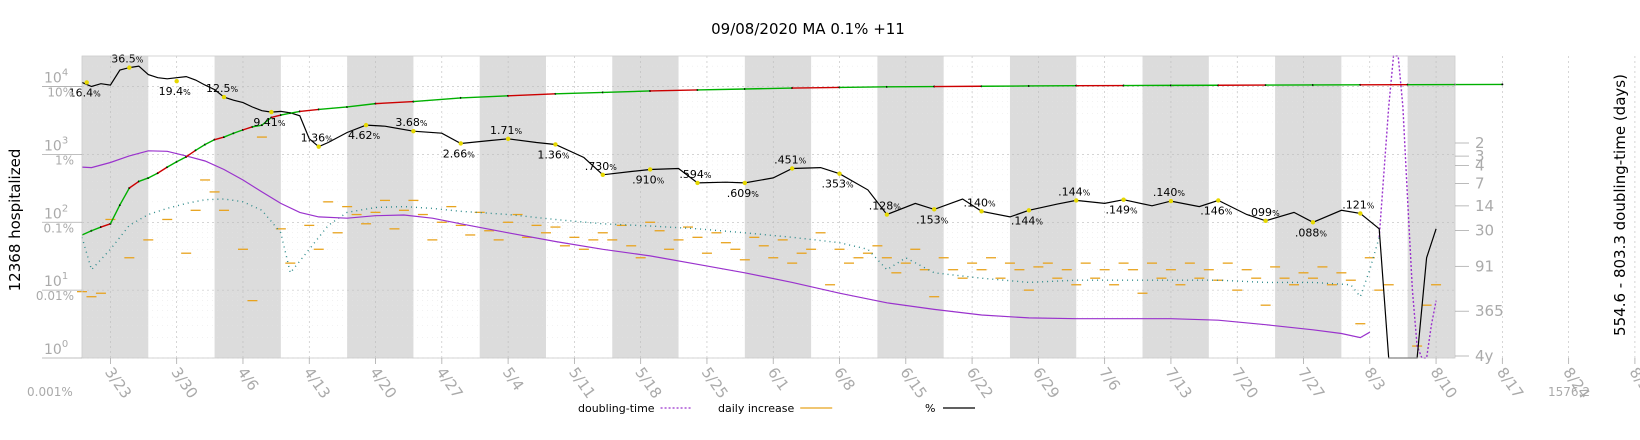 Image resolution: width=1640 pixels, height=440 pixels. I want to click on x-tick-label: 6/15, so click(914, 383).